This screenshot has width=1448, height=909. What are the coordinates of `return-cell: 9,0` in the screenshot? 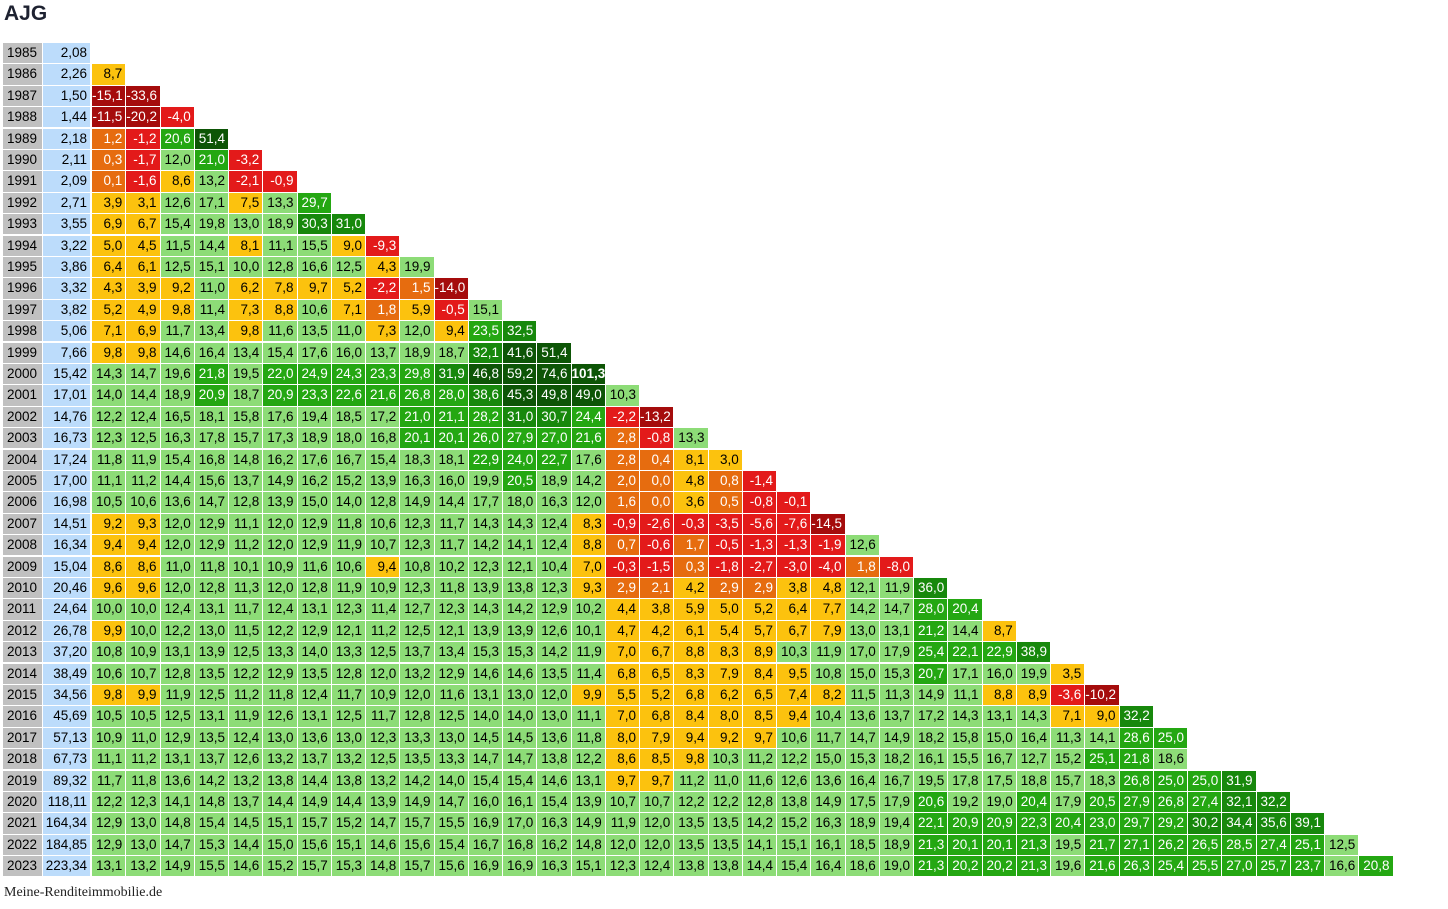 It's located at (348, 245).